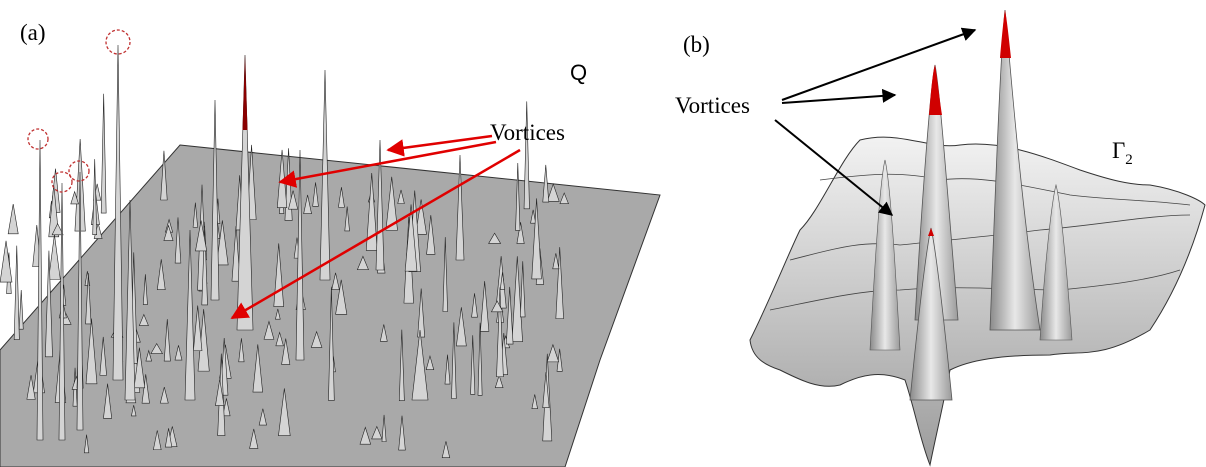 The height and width of the screenshot is (467, 1206). I want to click on arrows, so click(375, 227).